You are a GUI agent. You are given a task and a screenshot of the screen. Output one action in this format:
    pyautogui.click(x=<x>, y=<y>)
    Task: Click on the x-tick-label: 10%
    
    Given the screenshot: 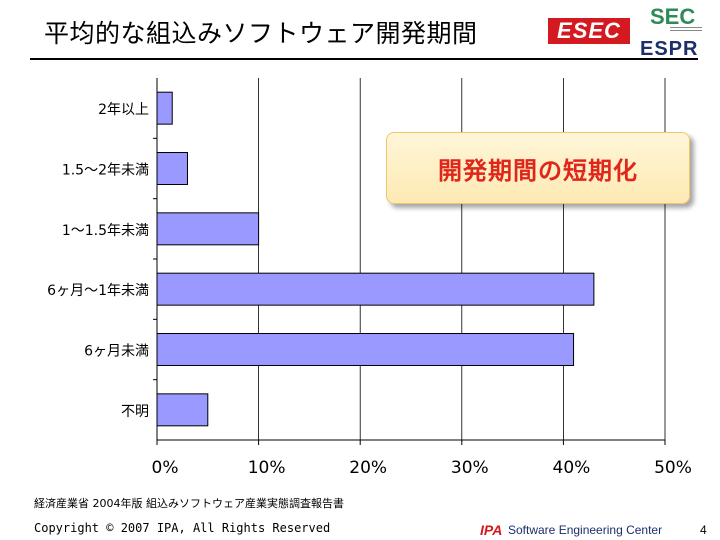 What is the action you would take?
    pyautogui.click(x=267, y=468)
    